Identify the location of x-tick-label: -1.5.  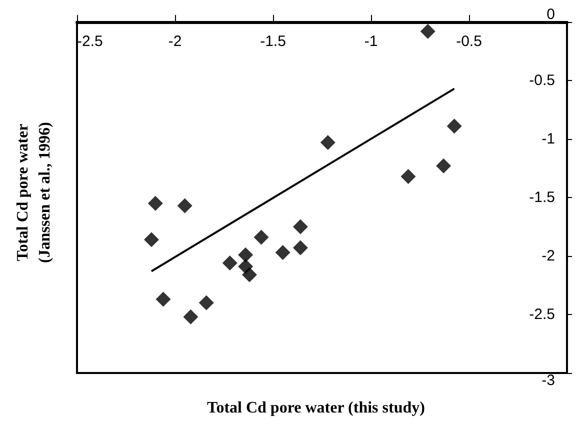
(273, 41).